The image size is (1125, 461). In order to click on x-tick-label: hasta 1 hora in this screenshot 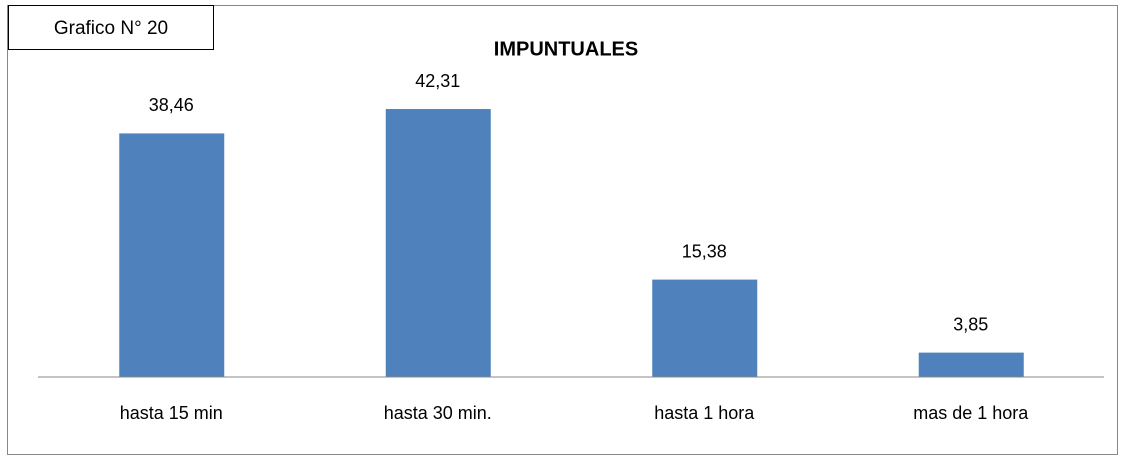, I will do `click(704, 413)`.